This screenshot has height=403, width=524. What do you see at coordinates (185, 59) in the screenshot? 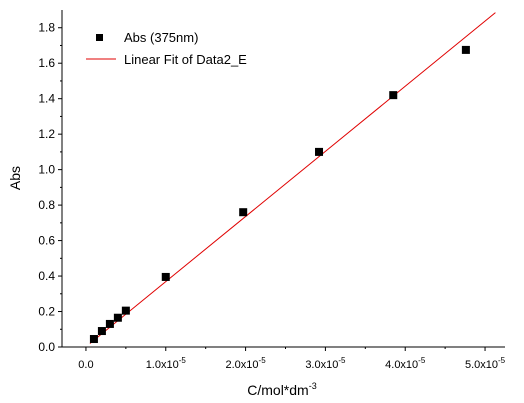
I see `legend-label-series-2: Linear Fit of Data2_E` at bounding box center [185, 59].